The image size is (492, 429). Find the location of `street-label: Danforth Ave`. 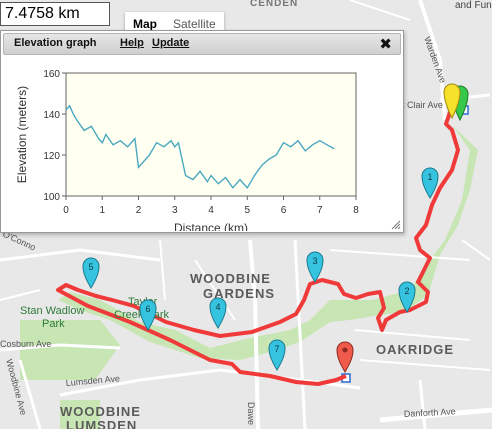

street-label: Danforth Ave is located at coordinates (430, 412).